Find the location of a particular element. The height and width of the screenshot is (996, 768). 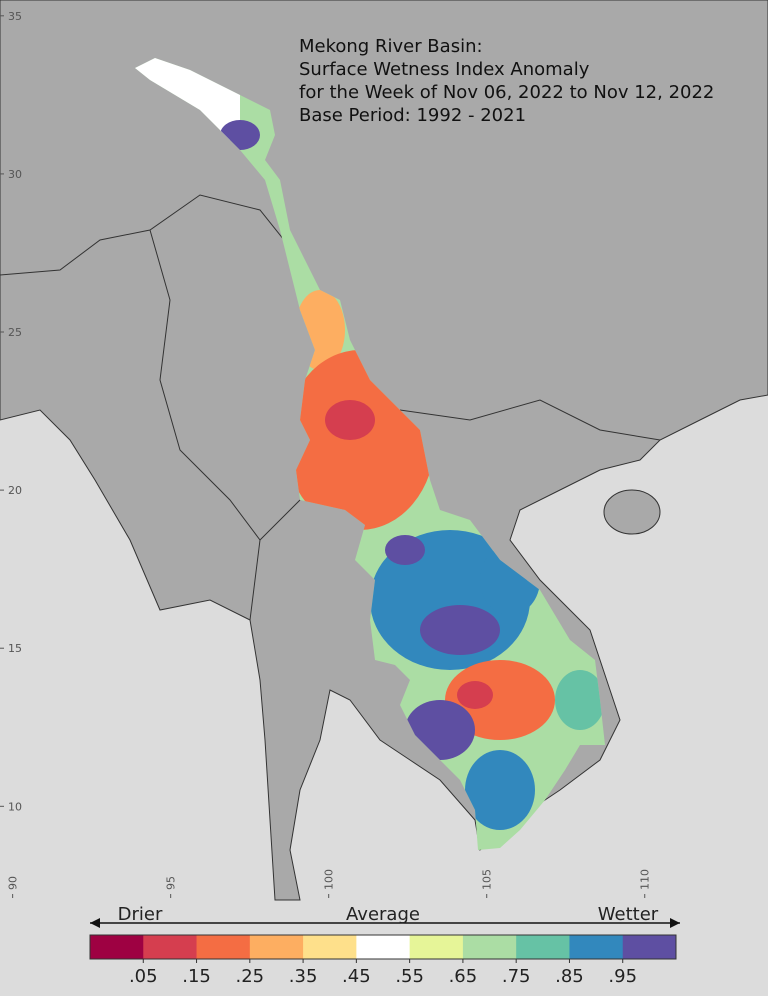

colorbar-tick-label: .55 is located at coordinates (409, 976).